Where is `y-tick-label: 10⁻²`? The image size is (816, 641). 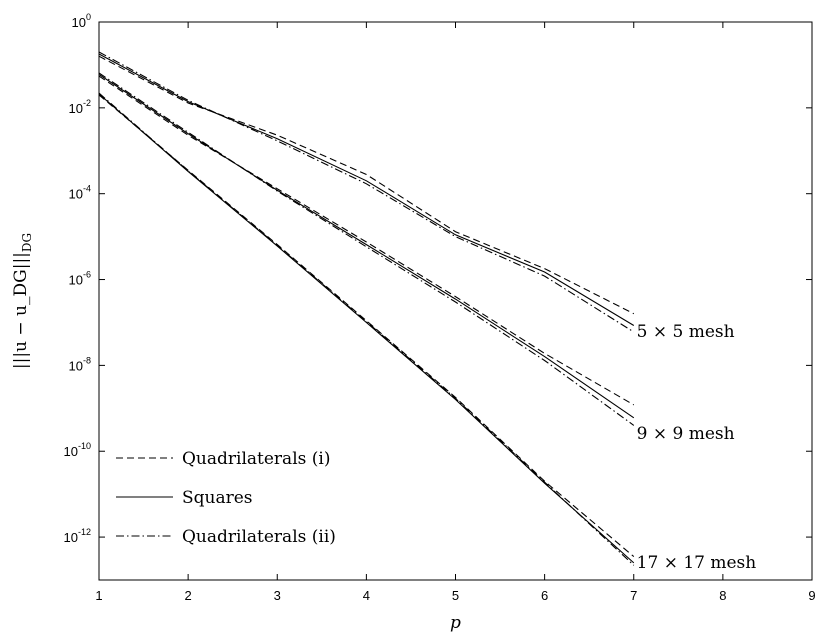
y-tick-label: 10⁻² is located at coordinates (80, 107).